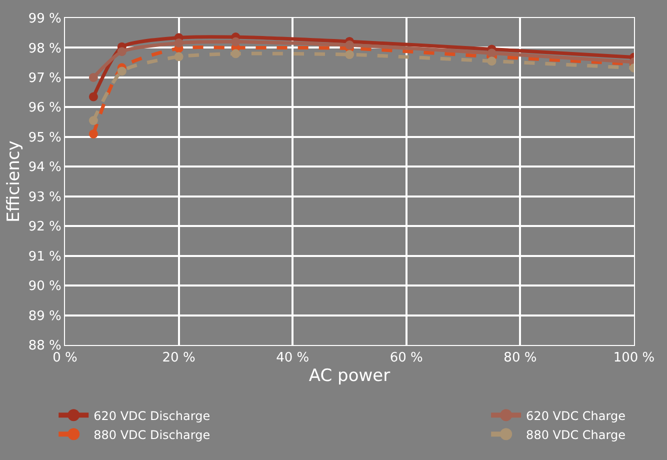  I want to click on y-tick-label: 91 %, so click(45, 256).